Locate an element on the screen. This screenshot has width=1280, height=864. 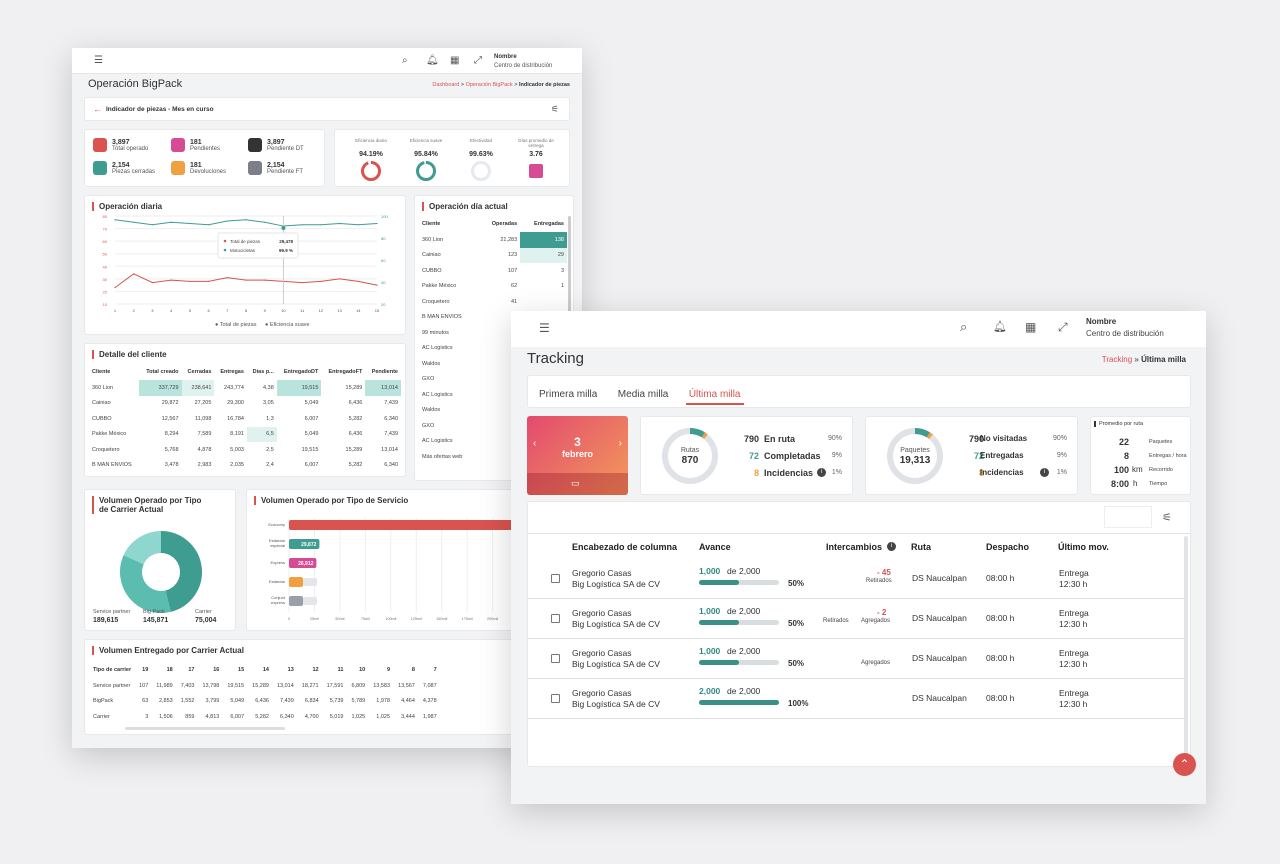
table-cell: 1,978 is located at coordinates (383, 701).